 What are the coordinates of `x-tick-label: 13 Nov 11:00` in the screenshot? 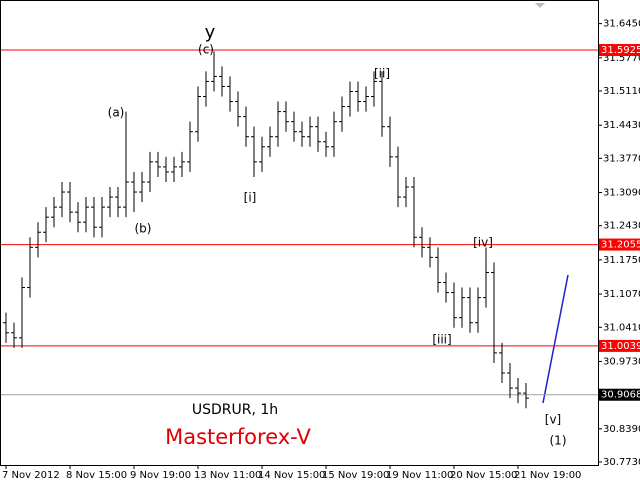 It's located at (227, 475).